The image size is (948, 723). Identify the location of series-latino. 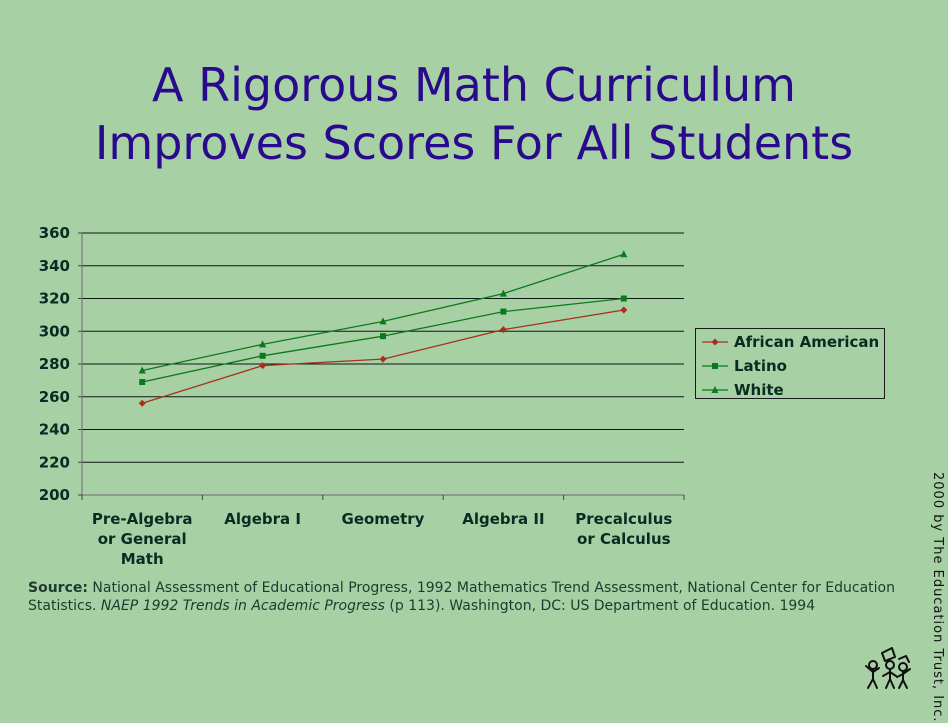
(383, 340).